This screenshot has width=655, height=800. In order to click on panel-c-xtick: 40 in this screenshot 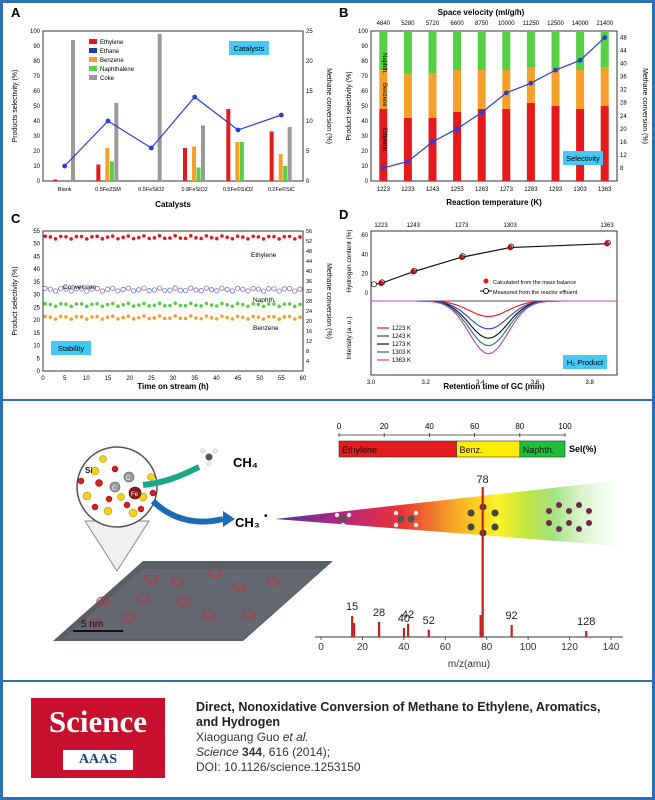, I will do `click(216, 379)`.